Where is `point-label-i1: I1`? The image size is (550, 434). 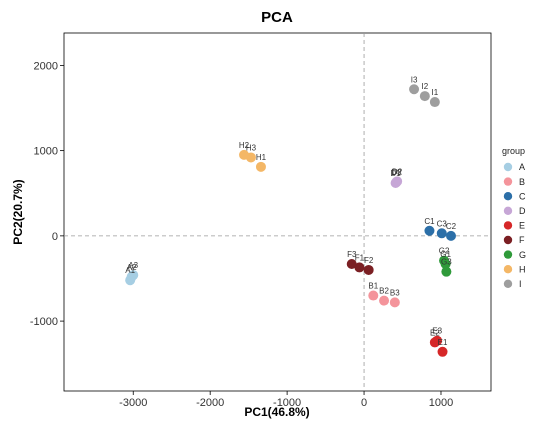
point-label-i1: I1 is located at coordinates (435, 92).